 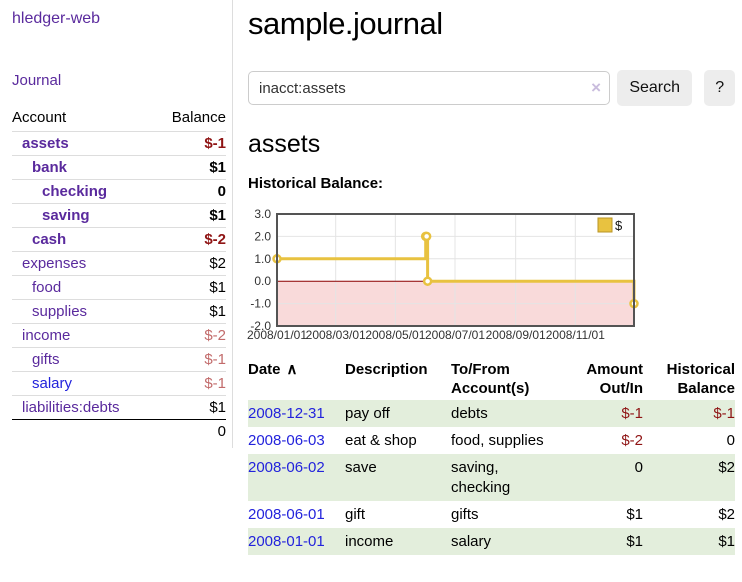 What do you see at coordinates (119, 143) in the screenshot?
I see `account-row: assets $-1` at bounding box center [119, 143].